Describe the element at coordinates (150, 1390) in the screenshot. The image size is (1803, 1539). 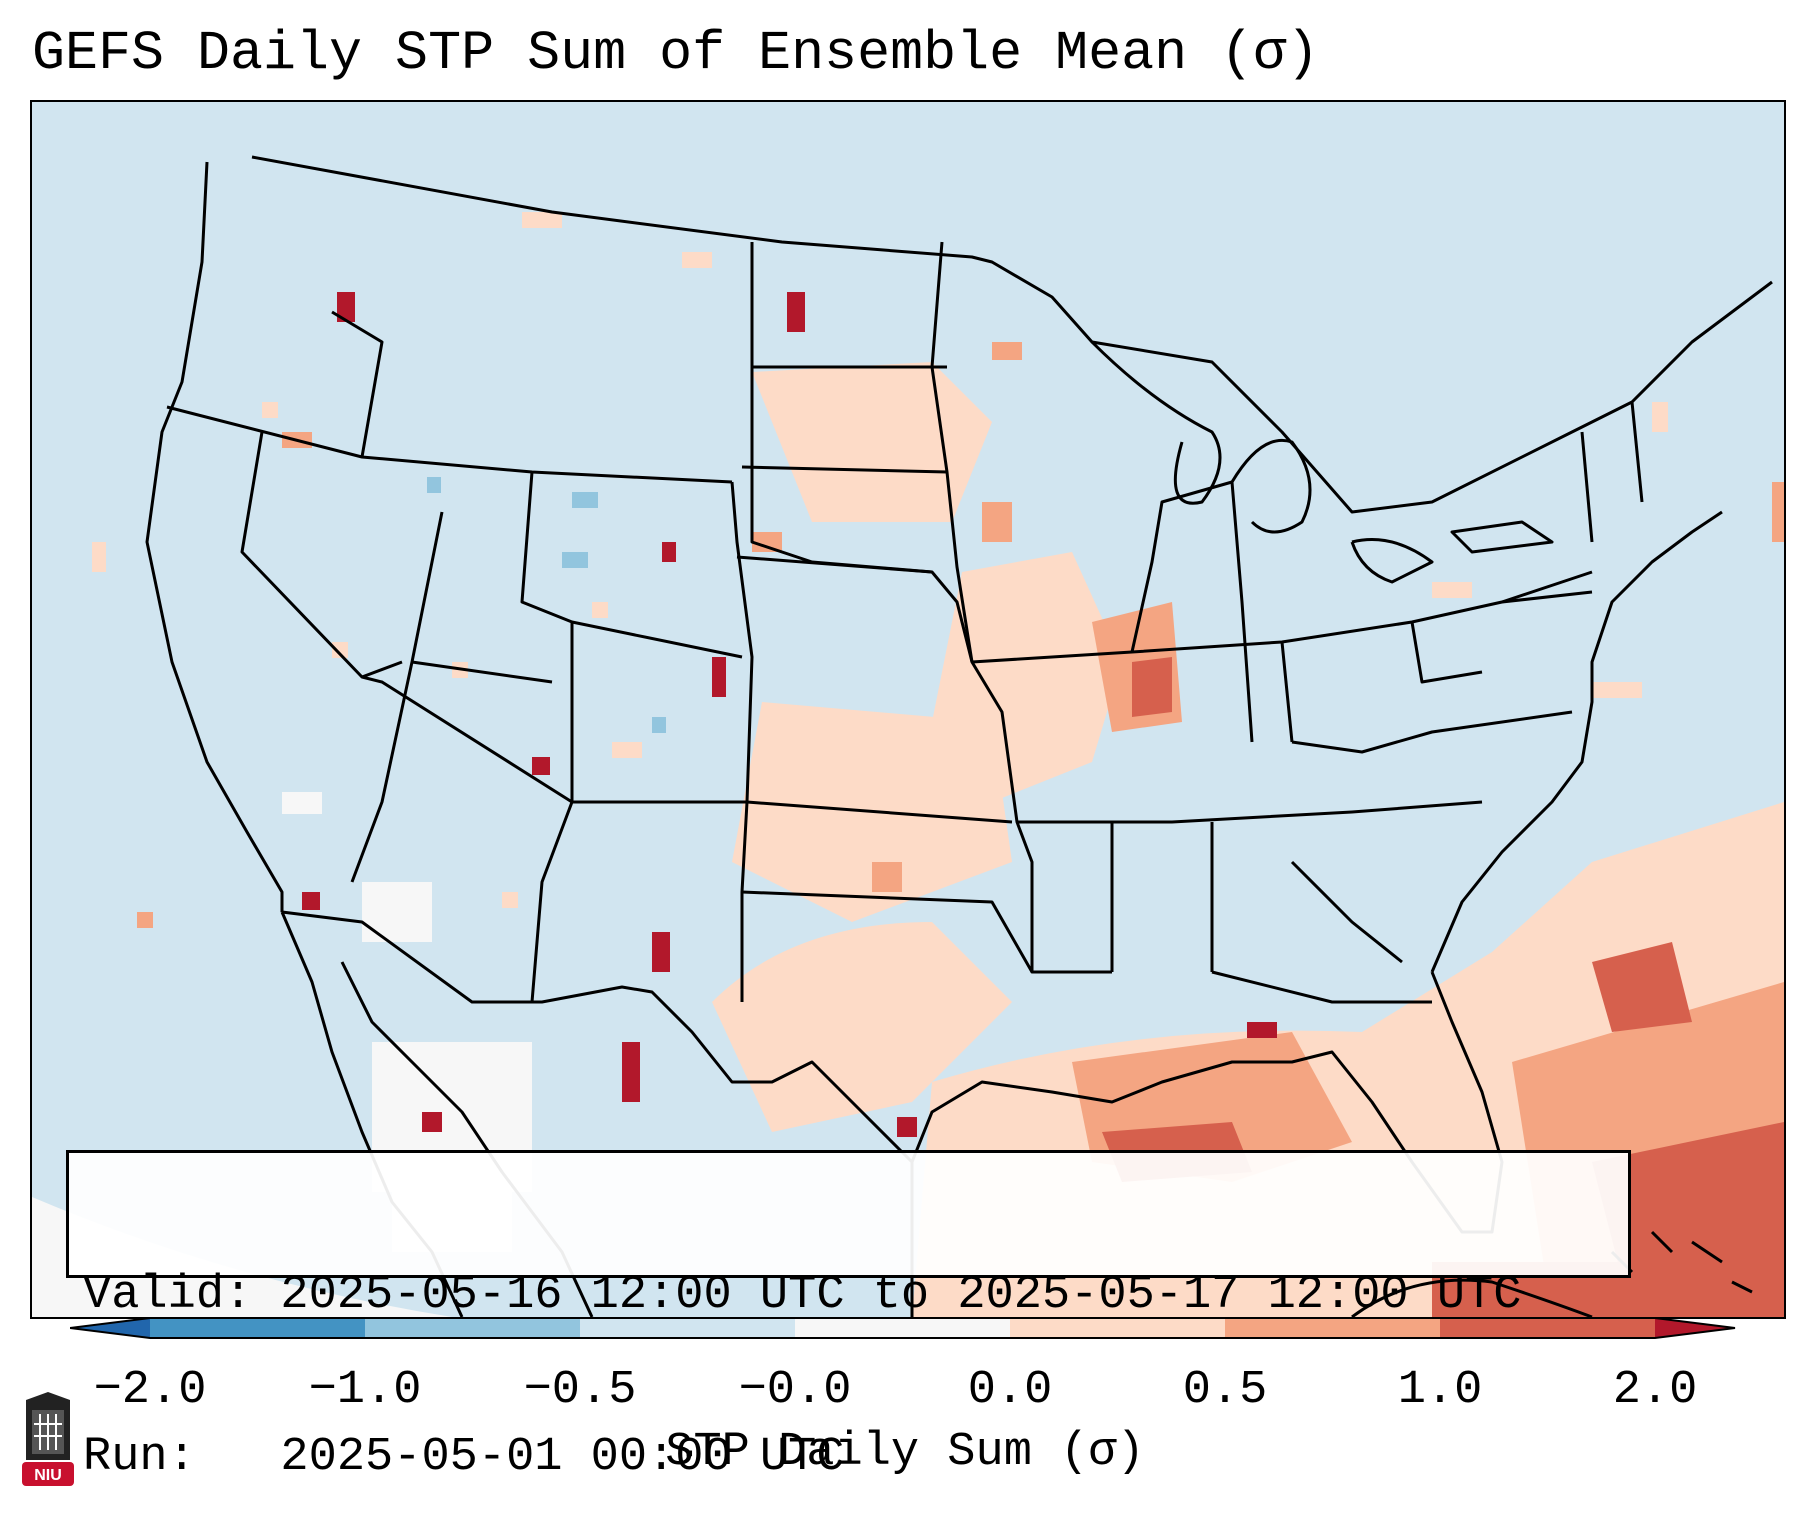
I see `colorbar-tick: −2.0` at that location.